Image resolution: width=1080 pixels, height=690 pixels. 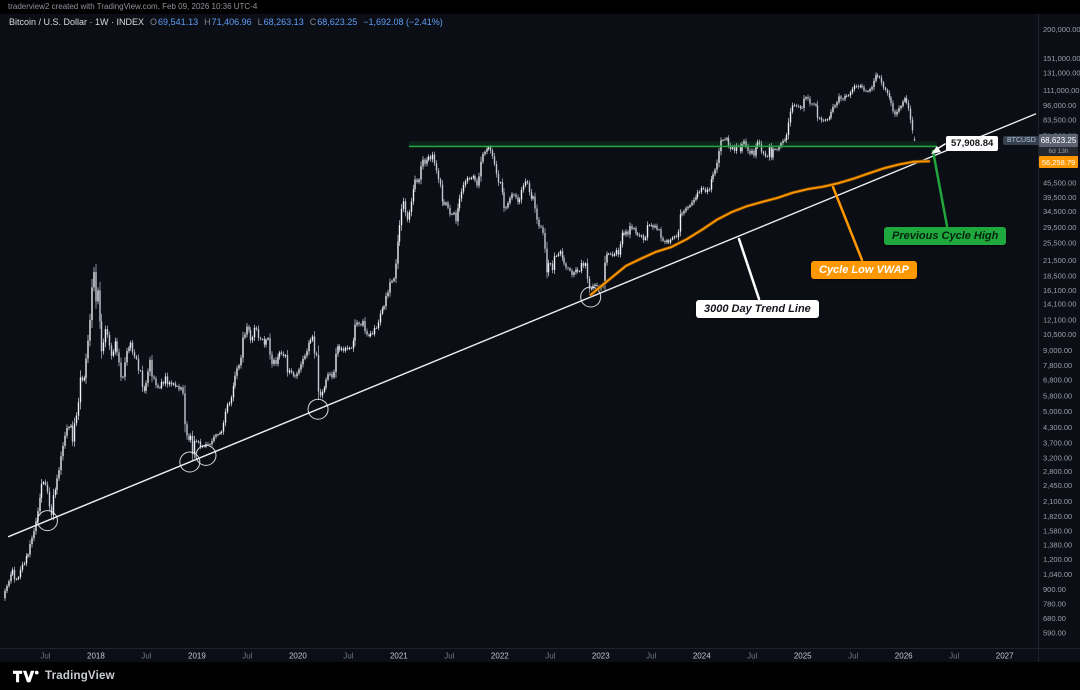 What do you see at coordinates (154, 22) in the screenshot?
I see `open-label: O` at bounding box center [154, 22].